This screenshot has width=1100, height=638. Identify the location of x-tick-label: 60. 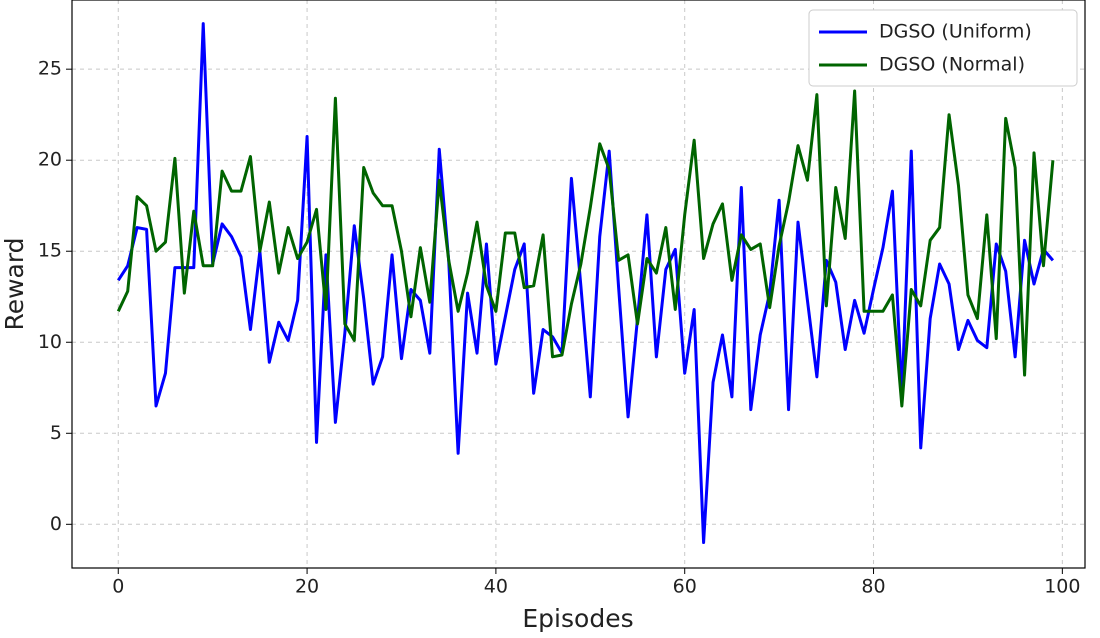
(685, 587).